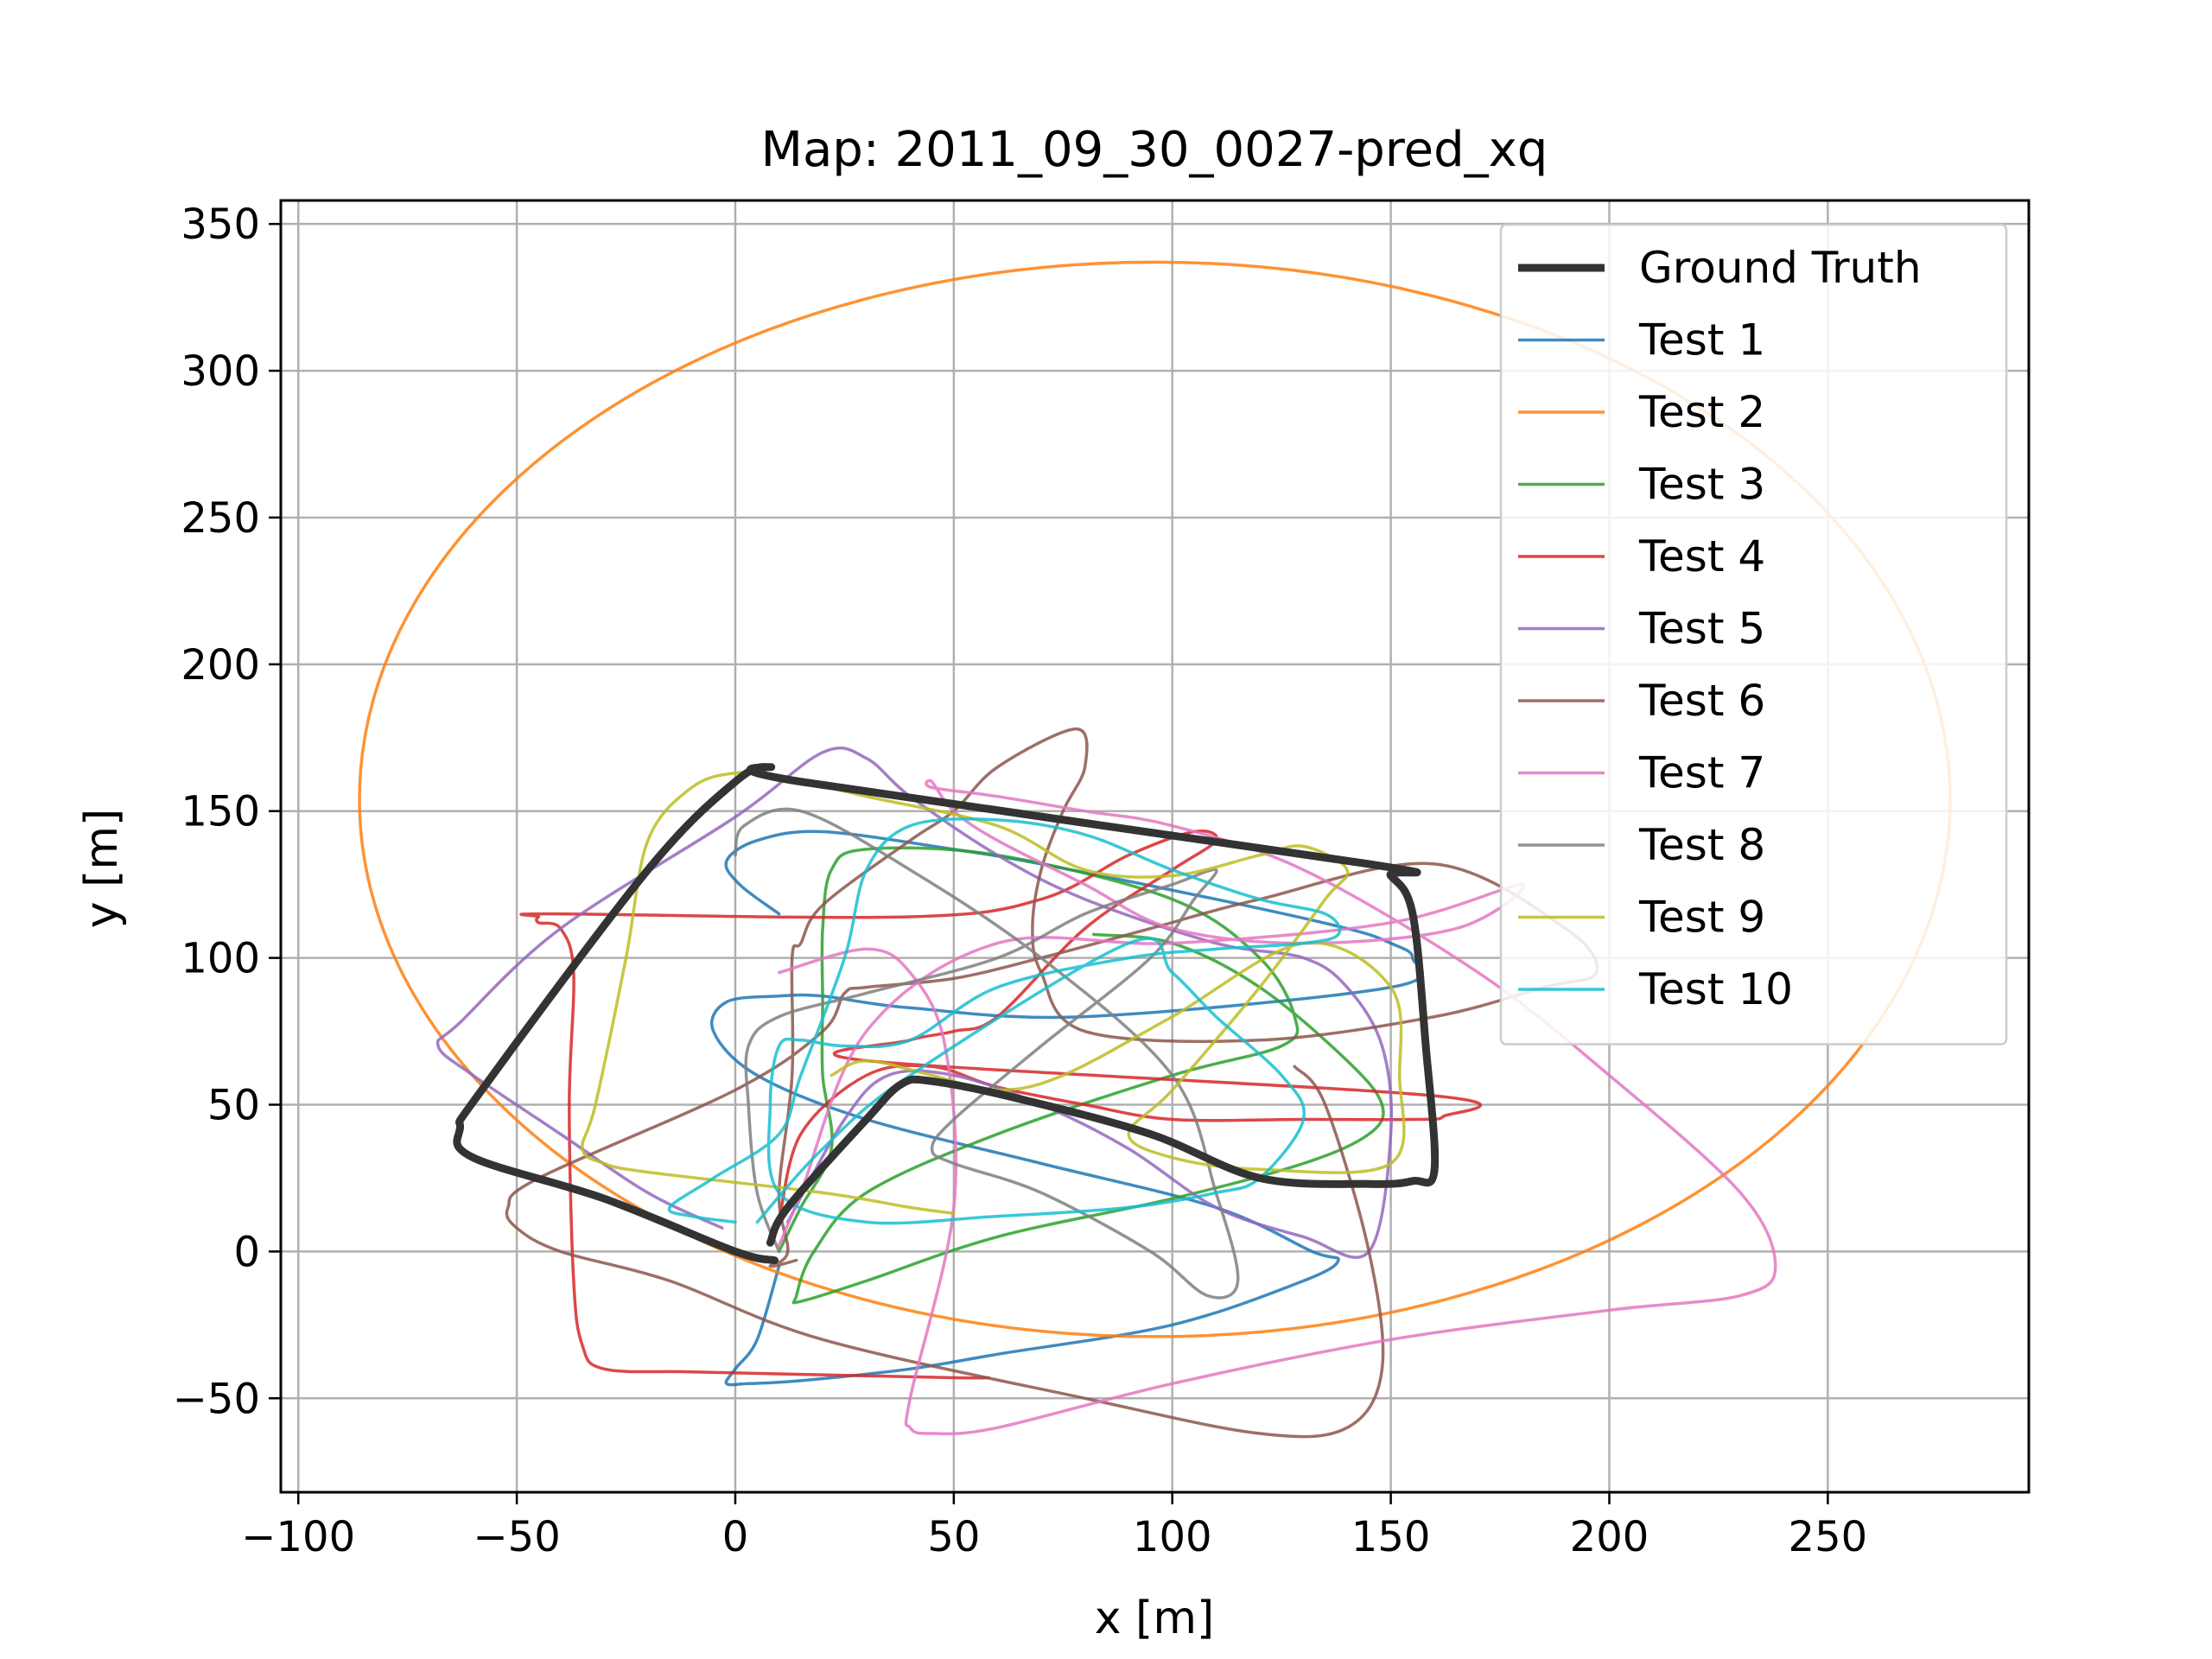 The width and height of the screenshot is (2212, 1659). What do you see at coordinates (216, 1399) in the screenshot?
I see `y-tick-label: −50` at bounding box center [216, 1399].